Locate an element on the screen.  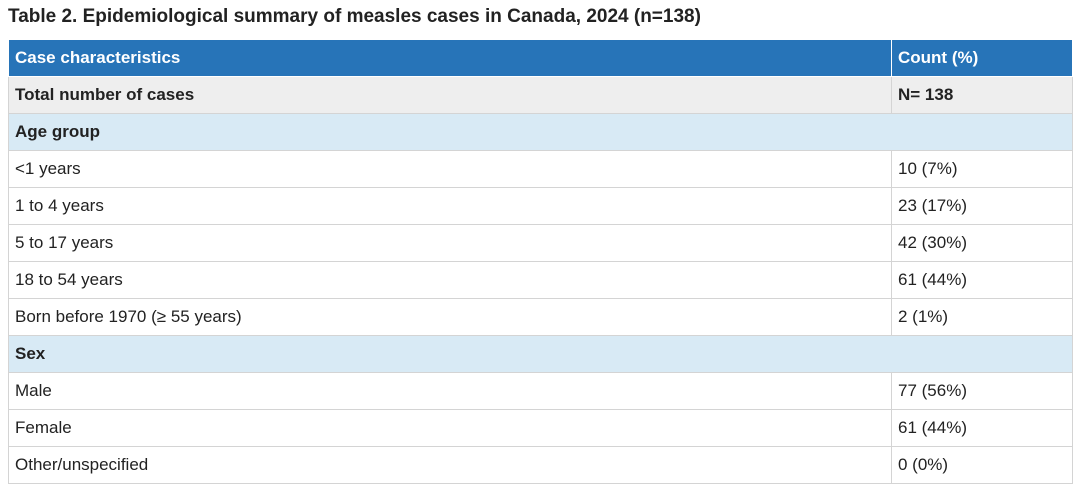
row-label: Male is located at coordinates (450, 391).